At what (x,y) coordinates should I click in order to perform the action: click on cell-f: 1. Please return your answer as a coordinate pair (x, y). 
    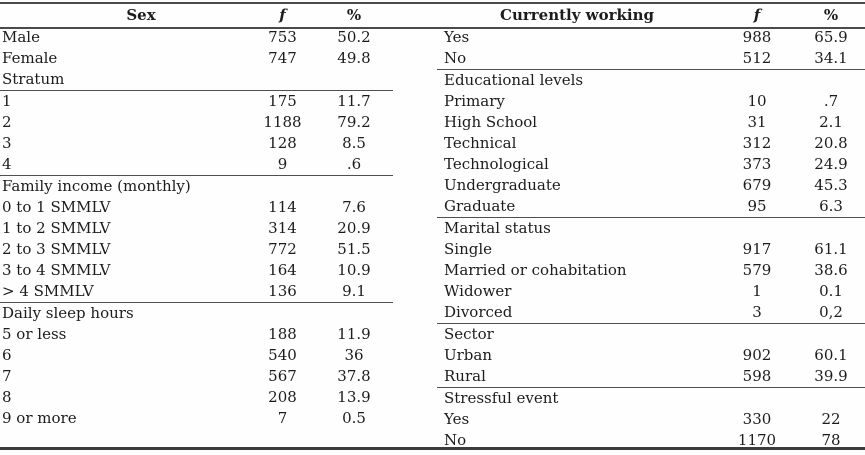
    Looking at the image, I should click on (757, 291).